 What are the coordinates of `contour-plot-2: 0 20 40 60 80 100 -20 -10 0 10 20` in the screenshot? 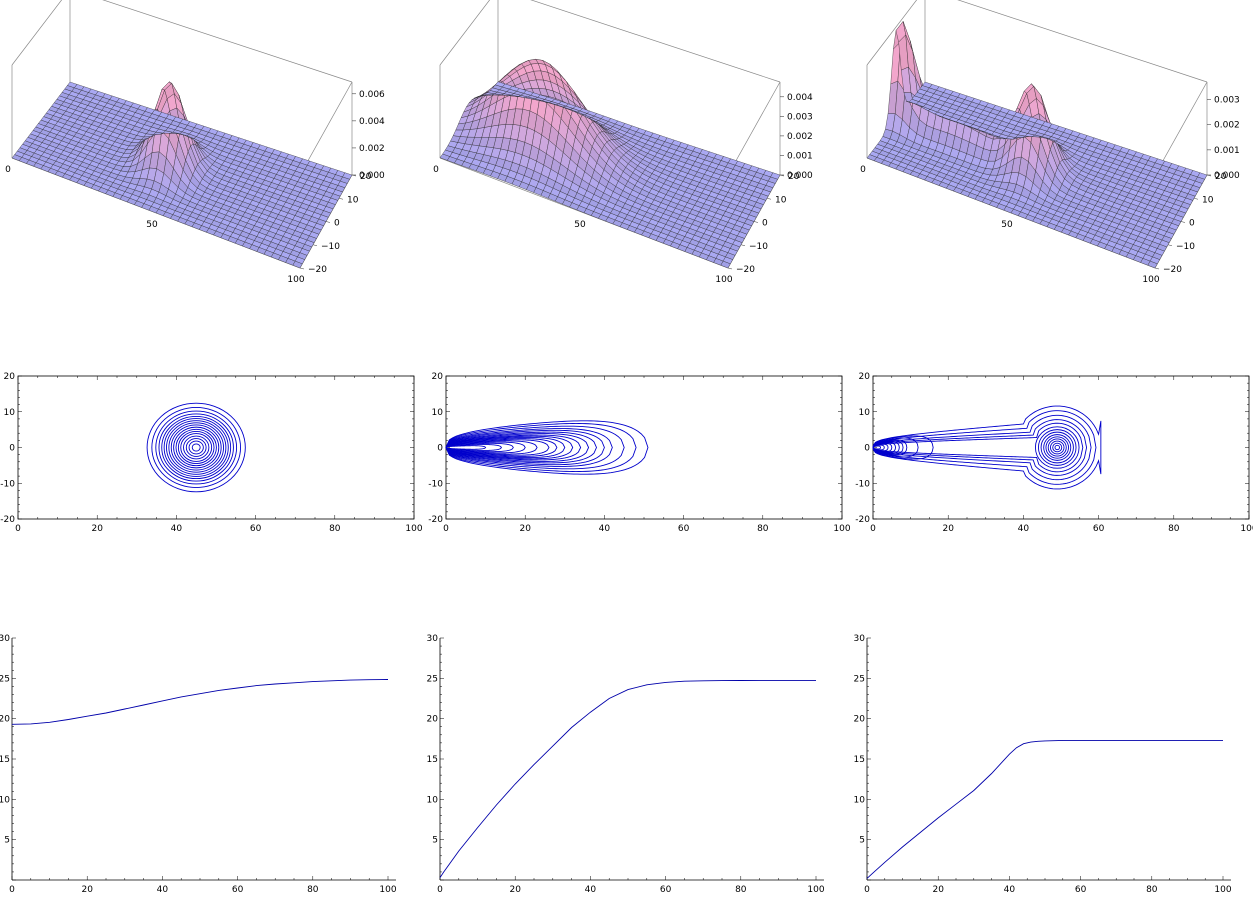 It's located at (639, 453).